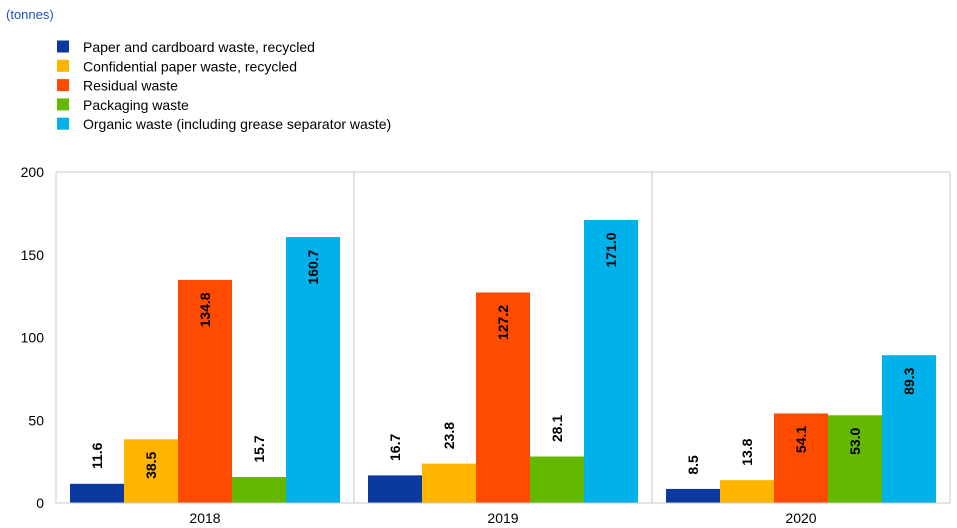 This screenshot has width=957, height=528. Describe the element at coordinates (855, 459) in the screenshot. I see `bar-packaging-waste-2020` at that location.